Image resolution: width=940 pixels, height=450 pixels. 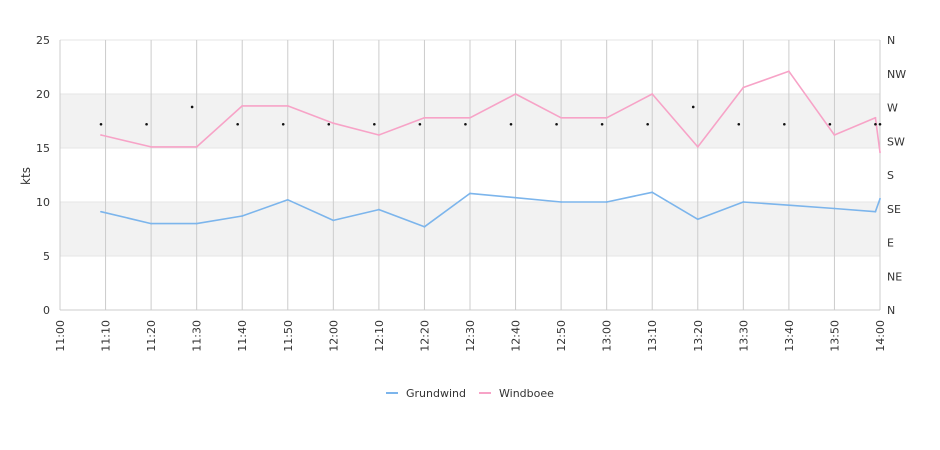 I want to click on direction-tick-label: W, so click(x=892, y=108).